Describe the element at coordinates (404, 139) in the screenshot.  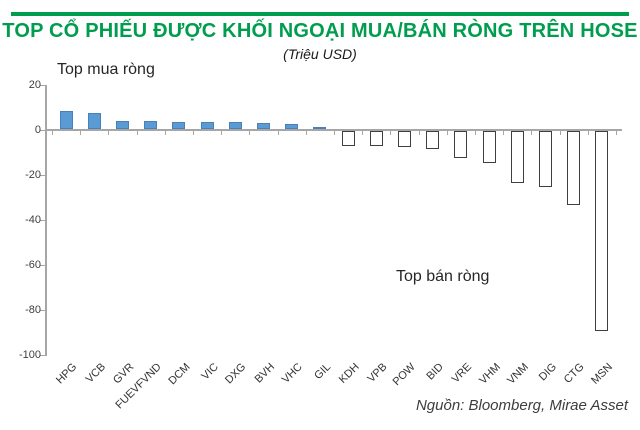
I see `bar-POW` at that location.